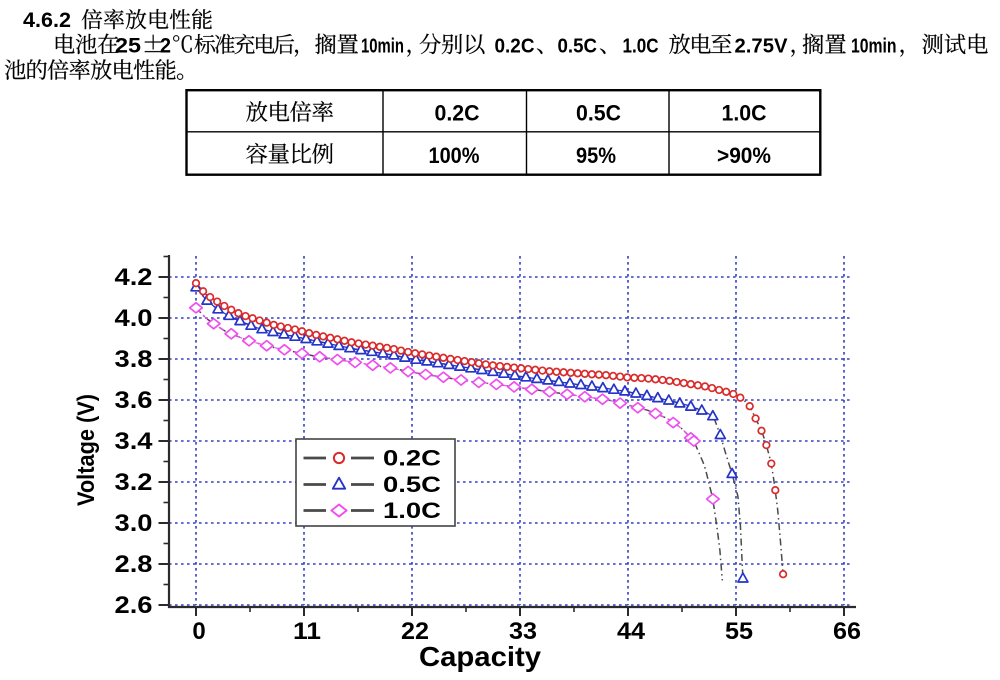 This screenshot has width=1000, height=680. I want to click on svg-text: 3.6, so click(134, 400).